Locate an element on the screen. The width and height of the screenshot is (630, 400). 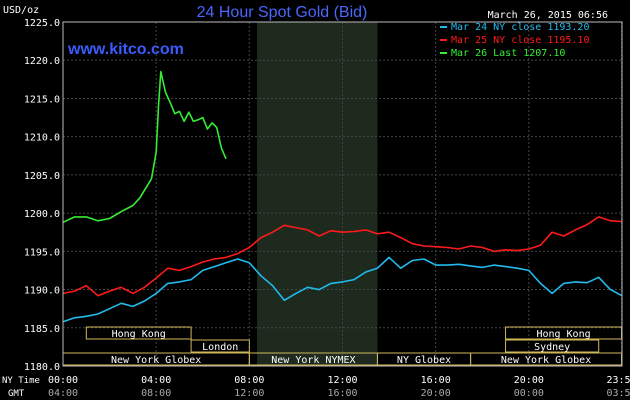
x-tick-label-gmt: 03:59 is located at coordinates (618, 393).